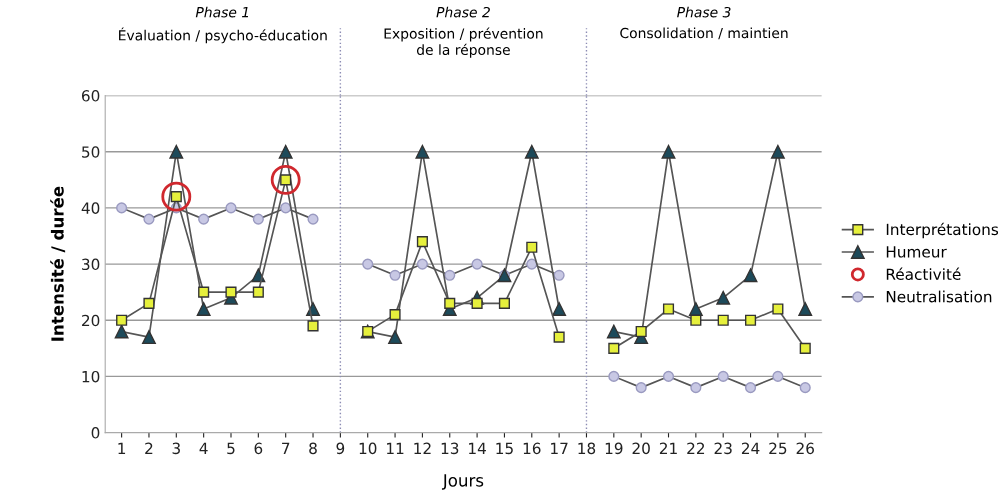 Image resolution: width=1002 pixels, height=503 pixels. I want to click on y-tick-label: 60, so click(90, 96).